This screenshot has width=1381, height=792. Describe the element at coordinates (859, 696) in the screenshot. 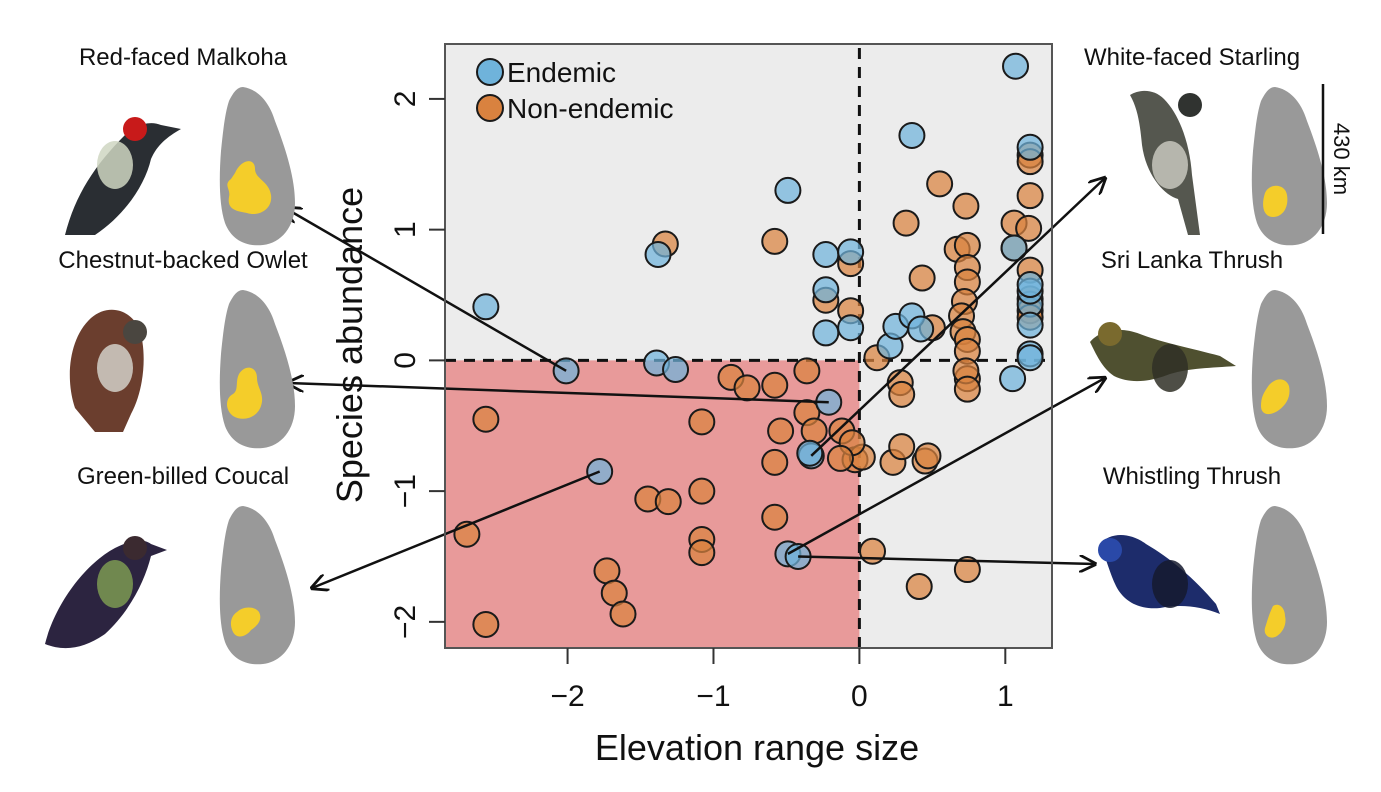

I see `x-tick-label-2: 0` at that location.